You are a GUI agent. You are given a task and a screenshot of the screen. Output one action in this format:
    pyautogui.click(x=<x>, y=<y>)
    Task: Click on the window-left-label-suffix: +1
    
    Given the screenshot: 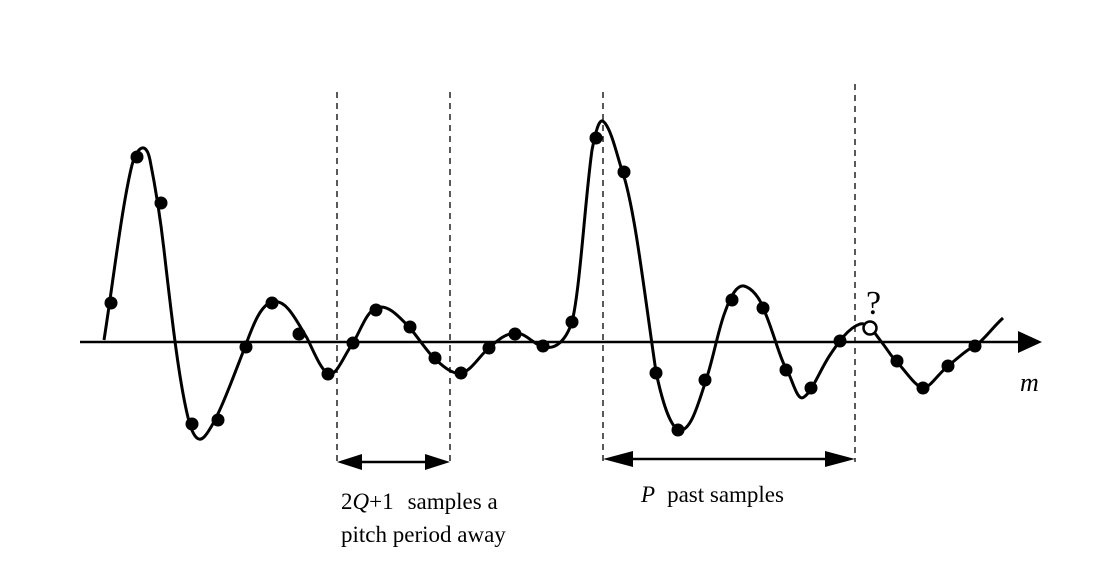 What is the action you would take?
    pyautogui.click(x=381, y=501)
    